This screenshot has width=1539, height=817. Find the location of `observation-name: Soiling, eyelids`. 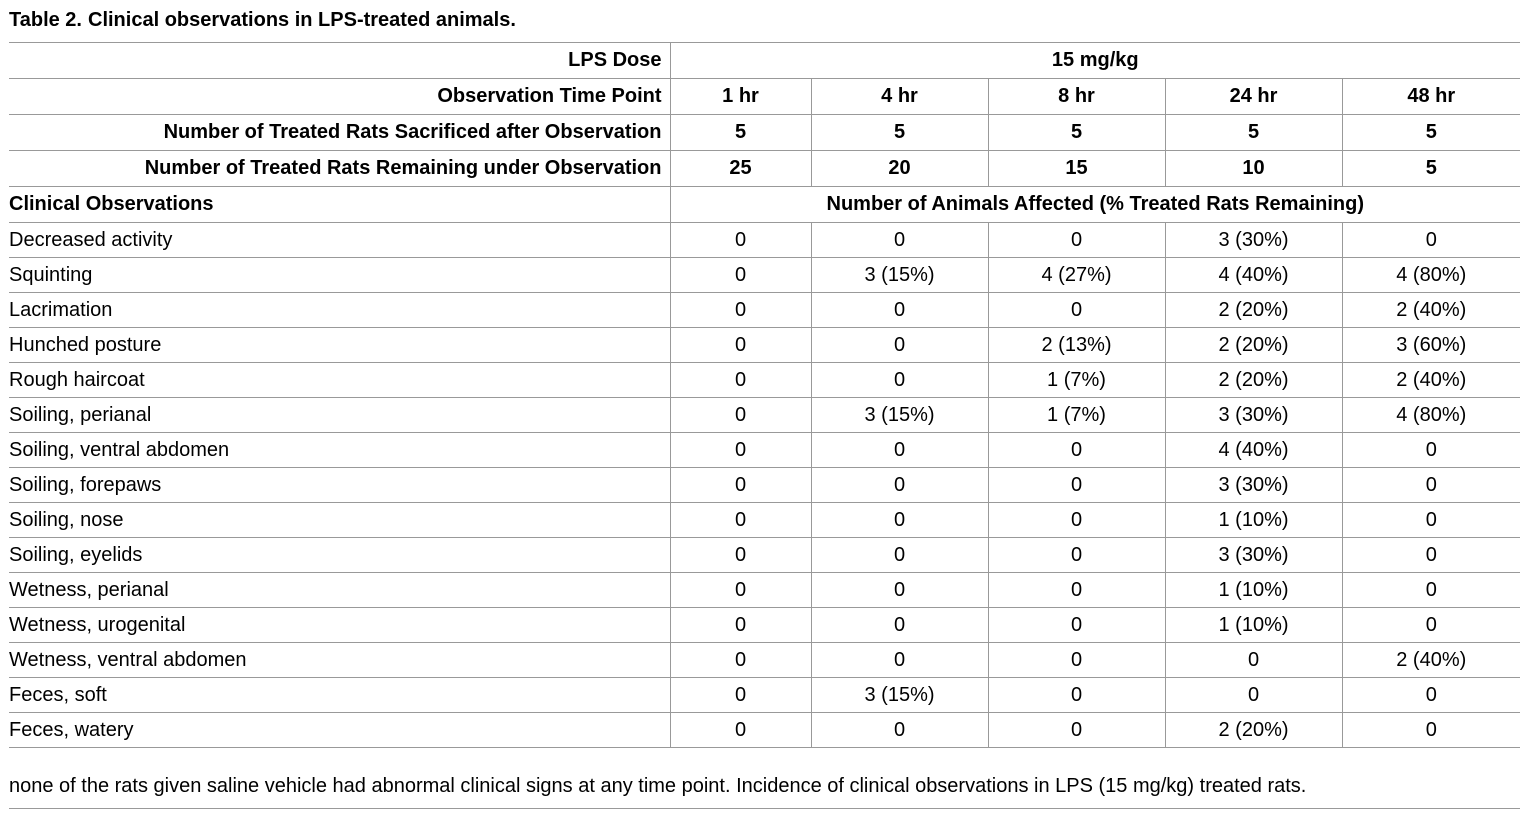

observation-name: Soiling, eyelids is located at coordinates (339, 555).